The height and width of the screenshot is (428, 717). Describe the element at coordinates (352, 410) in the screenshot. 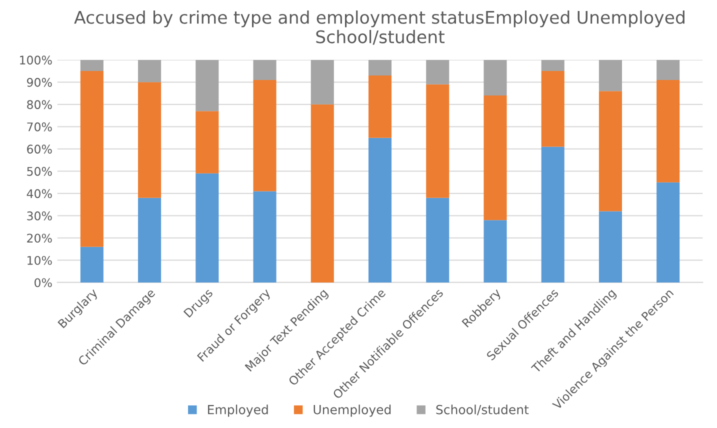

I see `legend-label: Unemployed` at that location.